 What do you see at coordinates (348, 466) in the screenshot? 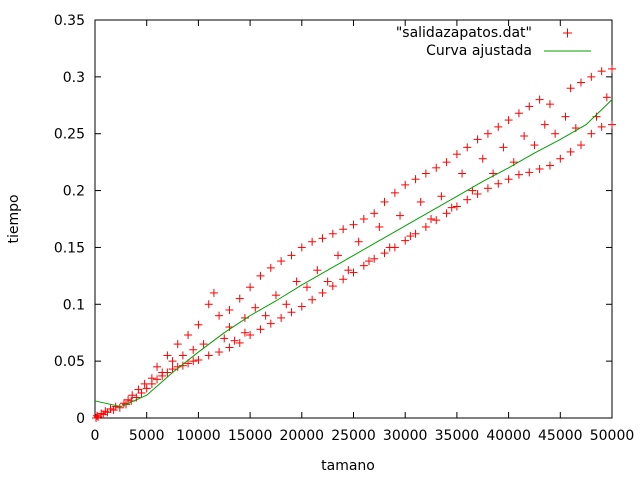
I see `x-axis-label: tamano` at bounding box center [348, 466].